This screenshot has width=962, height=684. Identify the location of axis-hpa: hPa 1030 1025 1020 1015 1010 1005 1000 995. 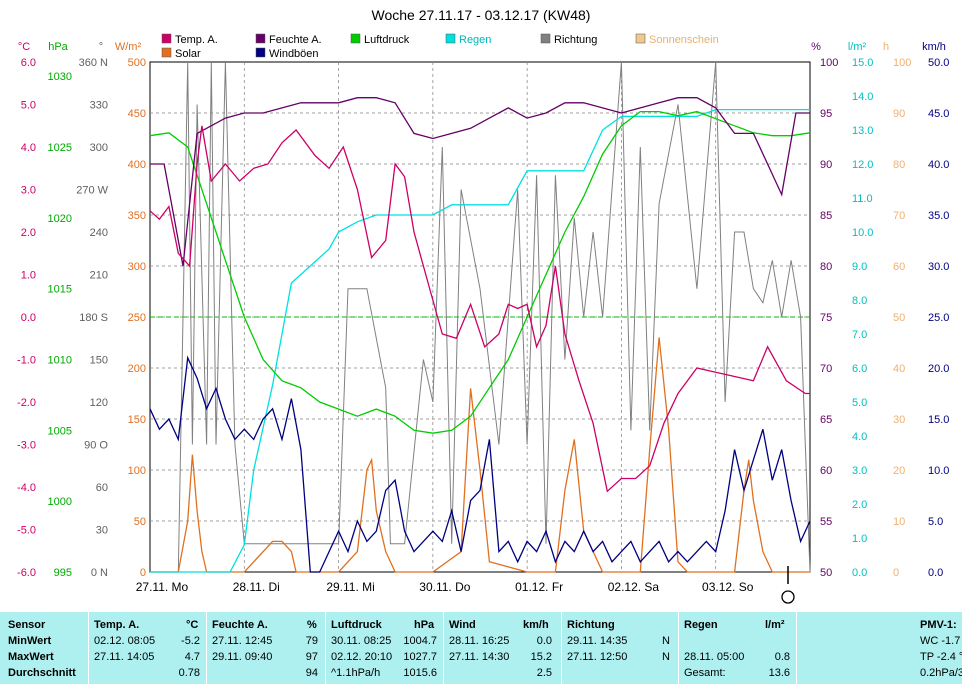
(60, 310).